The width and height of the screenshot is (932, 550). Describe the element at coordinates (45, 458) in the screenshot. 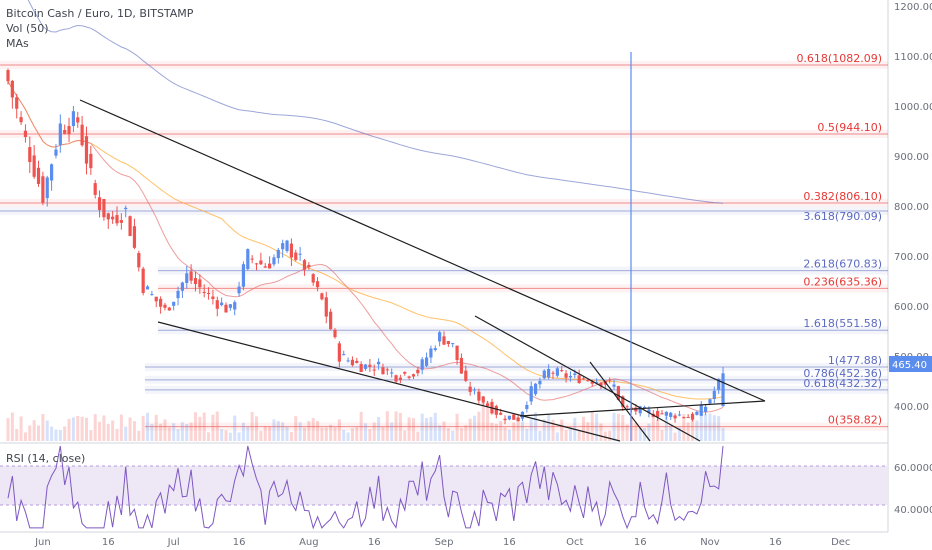

I see `rsi-label: RSI (14, close)` at that location.